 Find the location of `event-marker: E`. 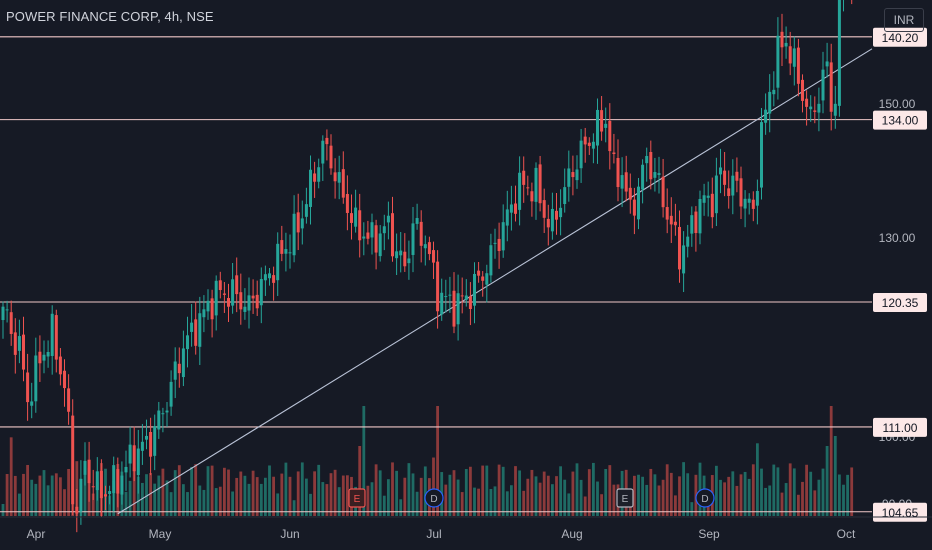

event-marker: E is located at coordinates (357, 498).